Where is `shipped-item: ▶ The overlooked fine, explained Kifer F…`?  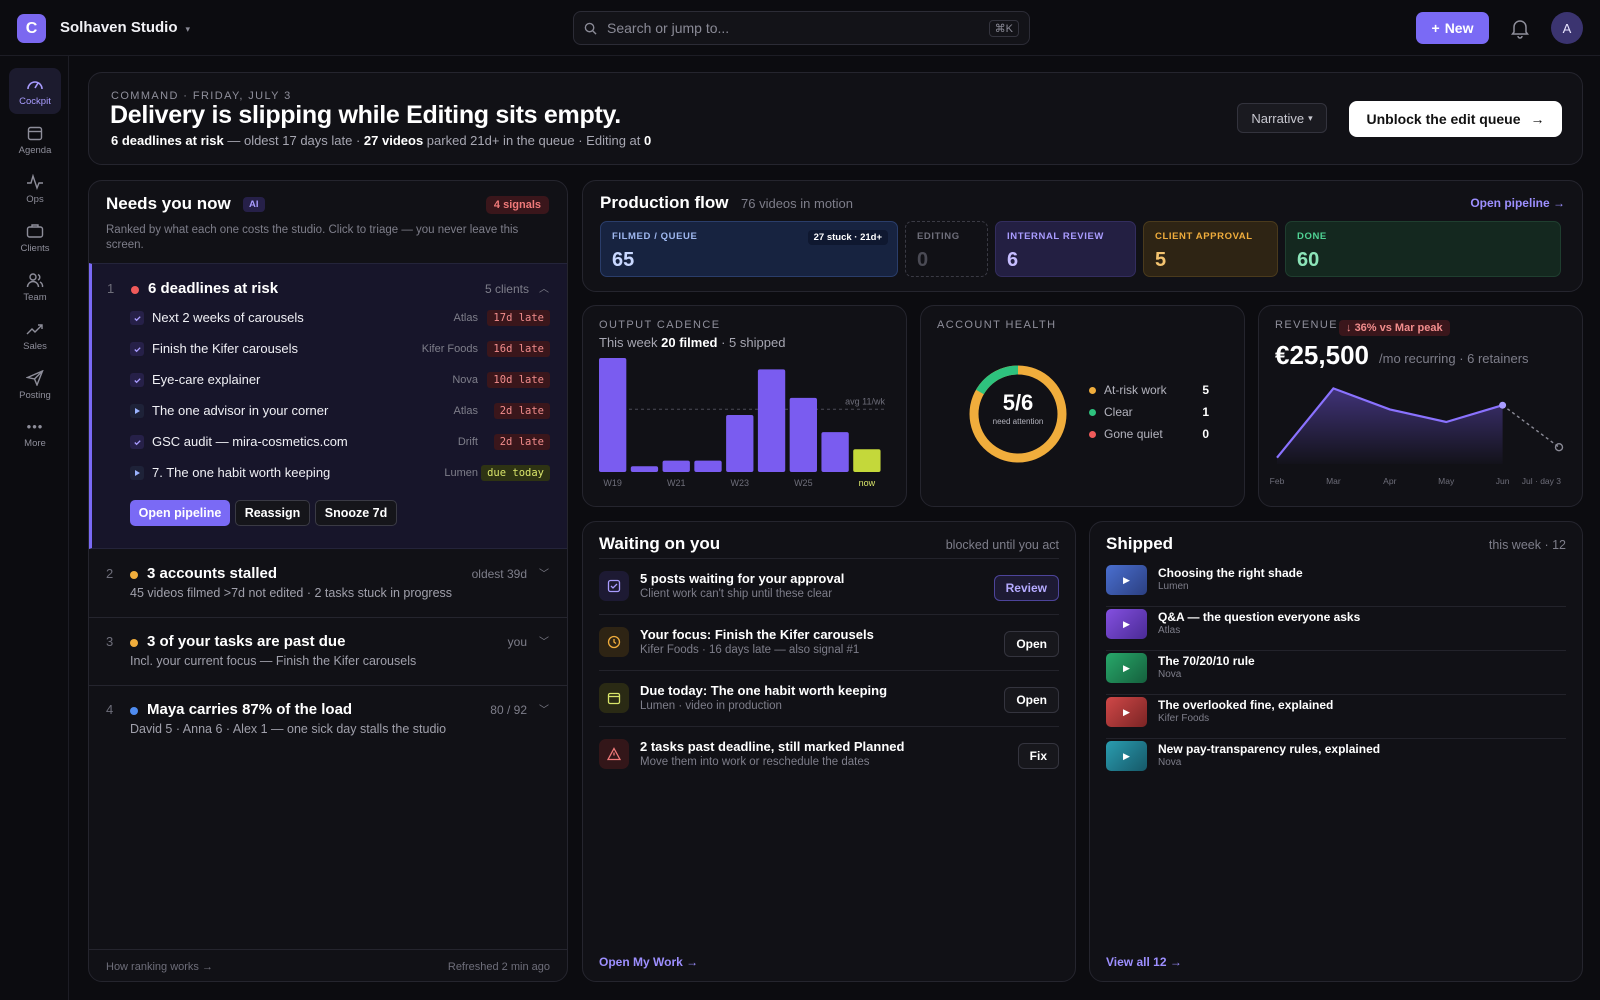
shipped-item: ▶ The overlooked fine, explained Kifer F… is located at coordinates (1336, 717).